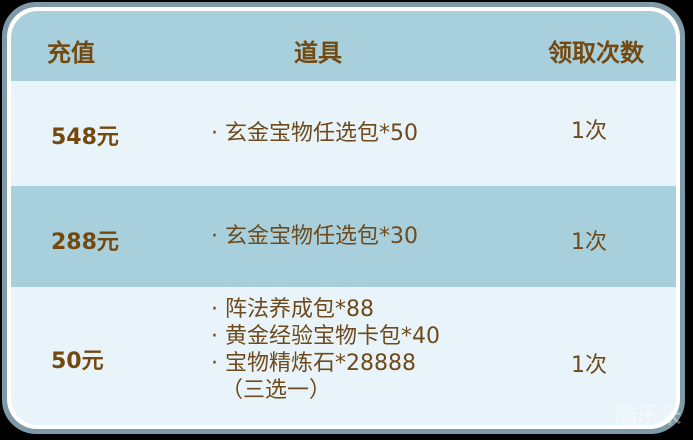  What do you see at coordinates (292, 309) in the screenshot?
I see `item-line: · 阵法养成包*88` at bounding box center [292, 309].